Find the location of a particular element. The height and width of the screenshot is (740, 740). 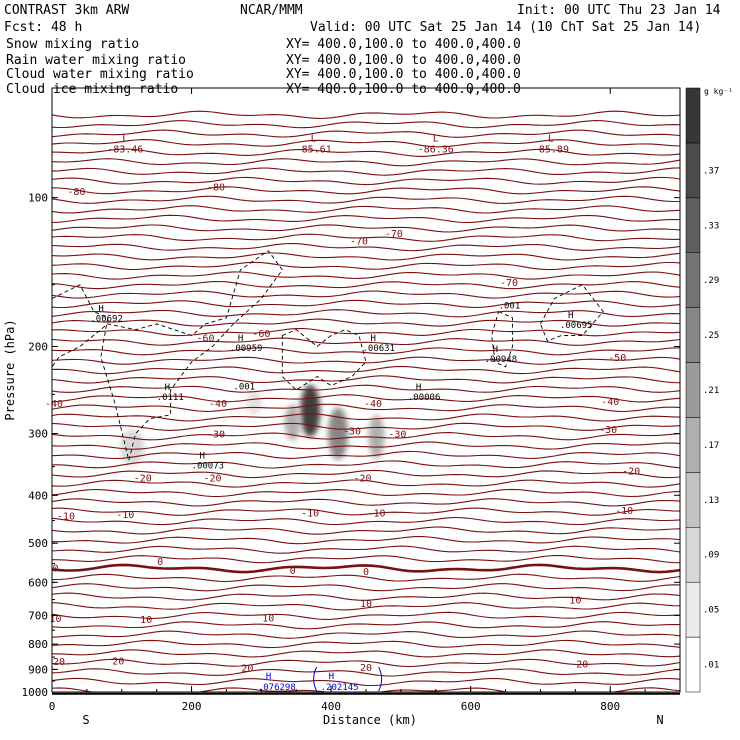

low-center-value: -85.61 is located at coordinates (314, 150).